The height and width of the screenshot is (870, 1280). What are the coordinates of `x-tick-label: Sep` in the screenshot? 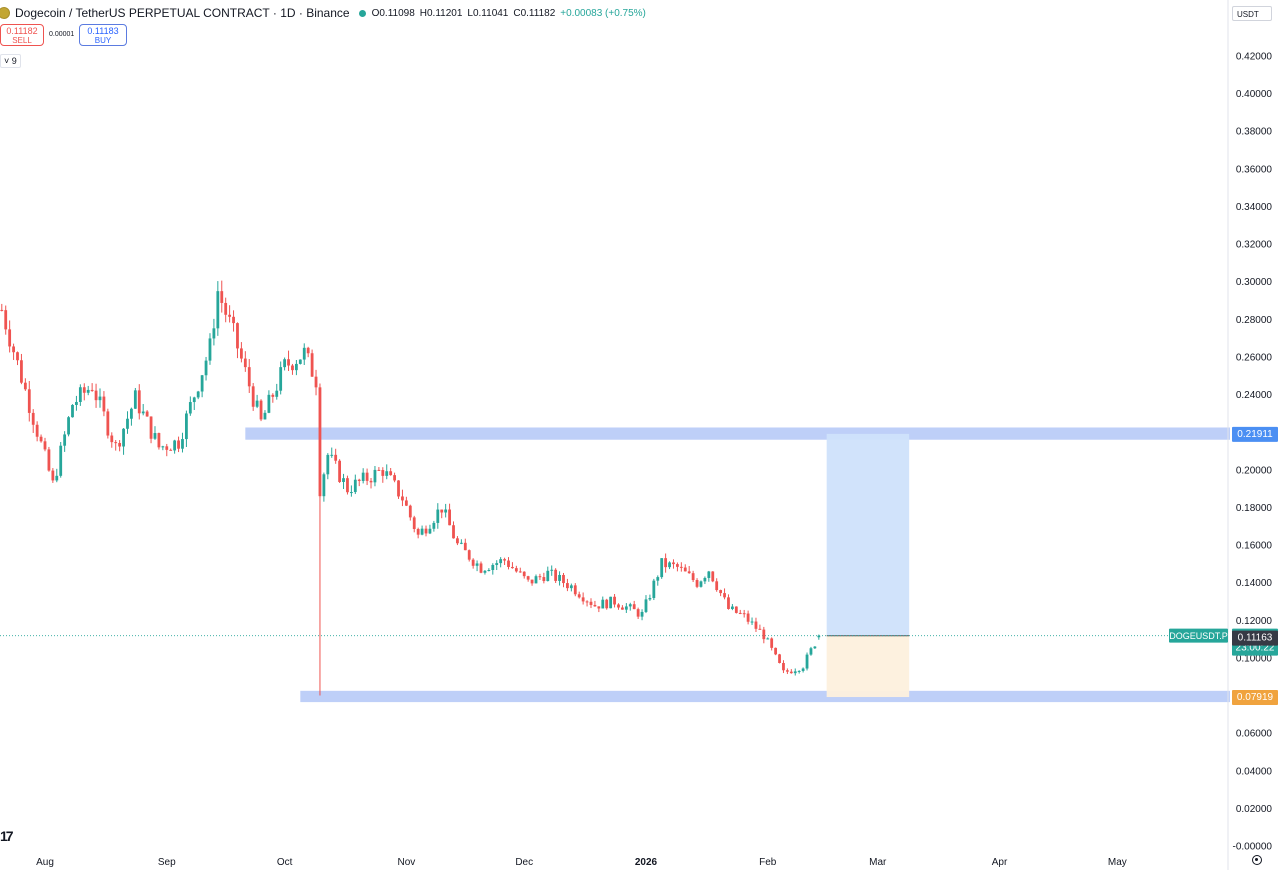 It's located at (167, 862).